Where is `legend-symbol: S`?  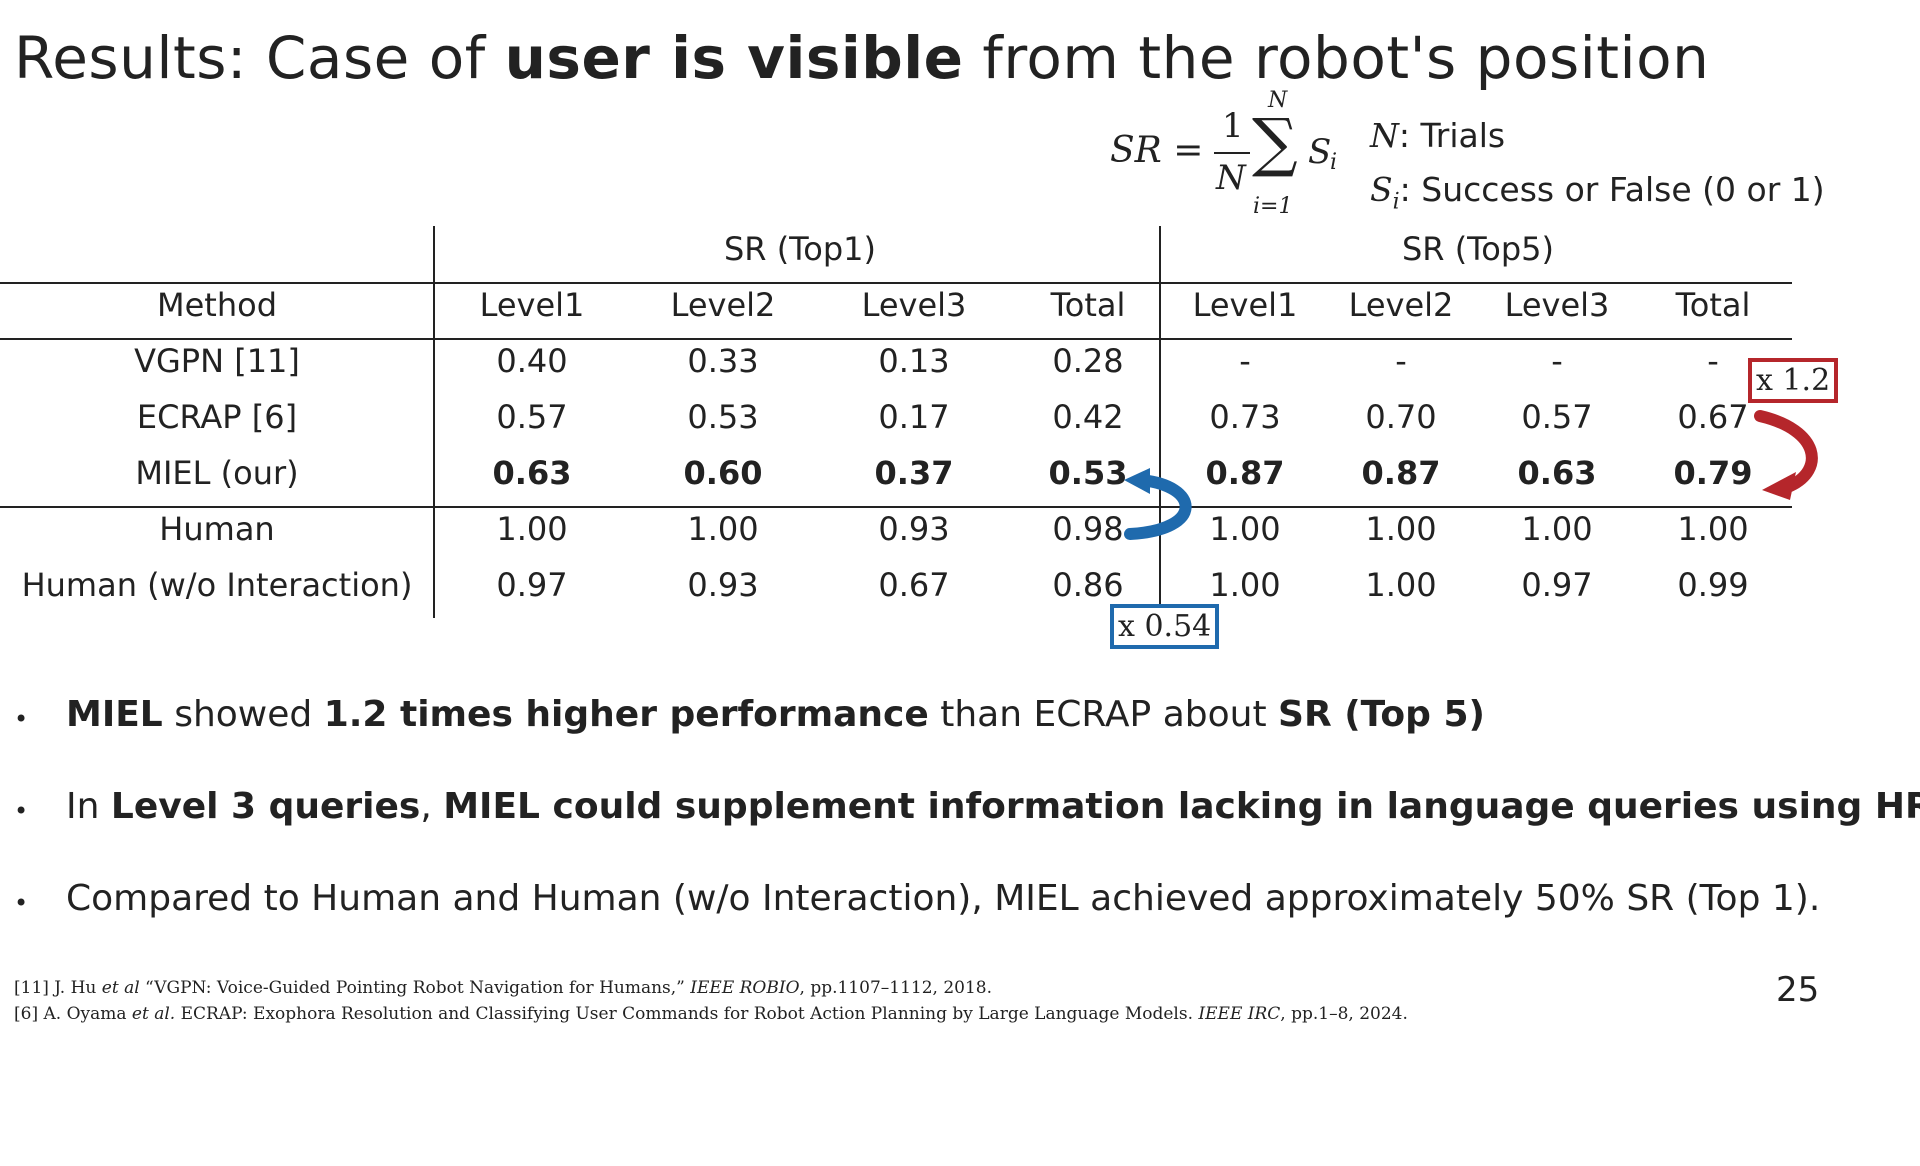 legend-symbol: S is located at coordinates (1381, 189).